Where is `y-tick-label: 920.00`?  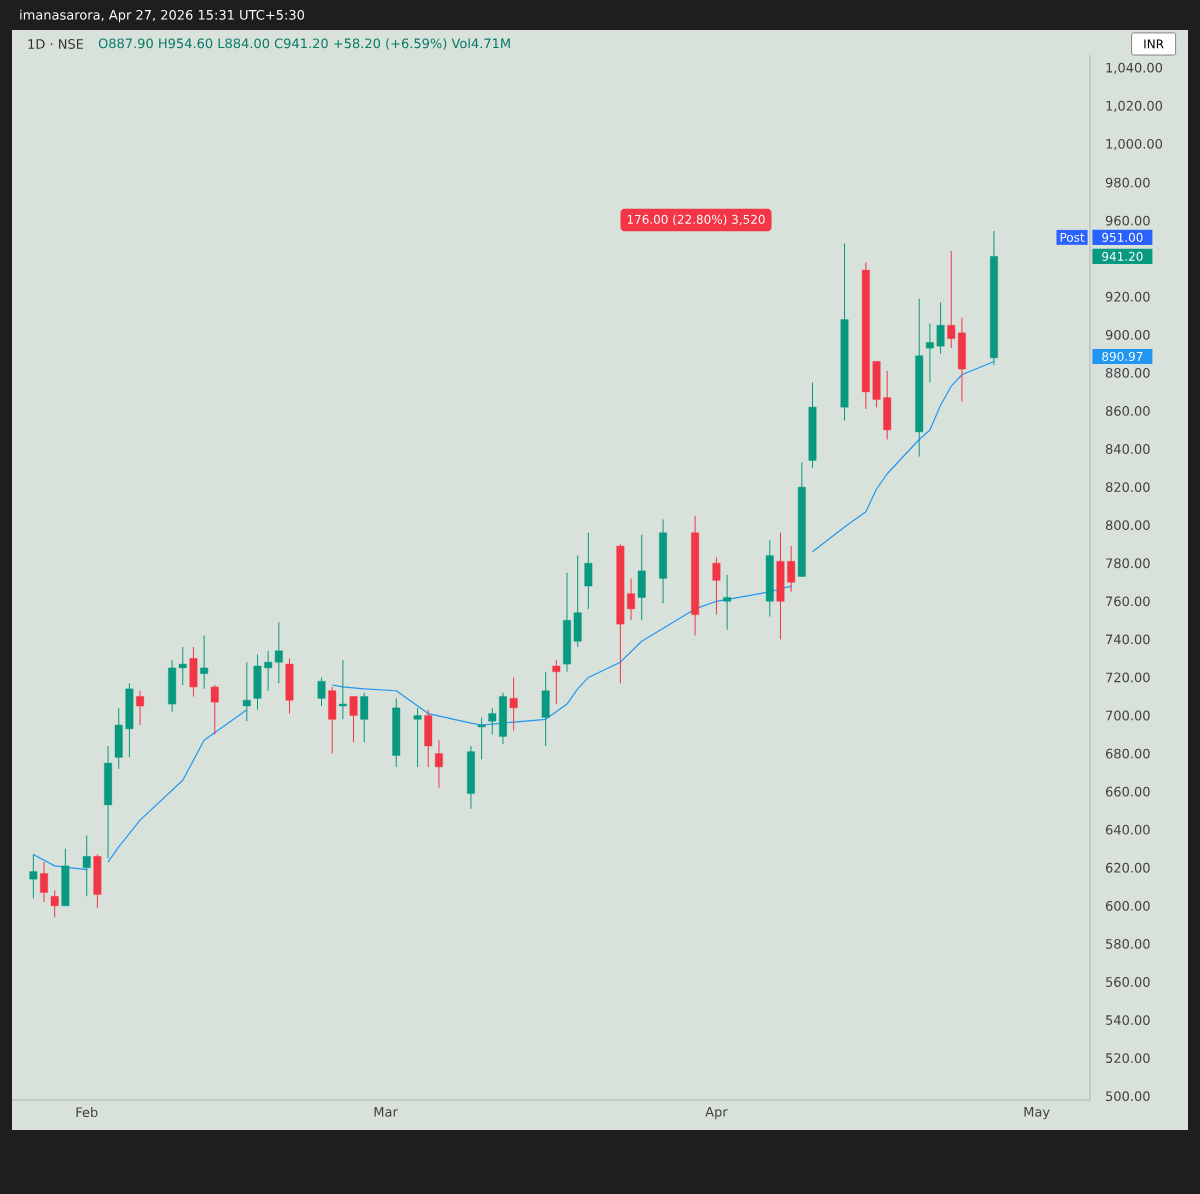 y-tick-label: 920.00 is located at coordinates (1127, 296).